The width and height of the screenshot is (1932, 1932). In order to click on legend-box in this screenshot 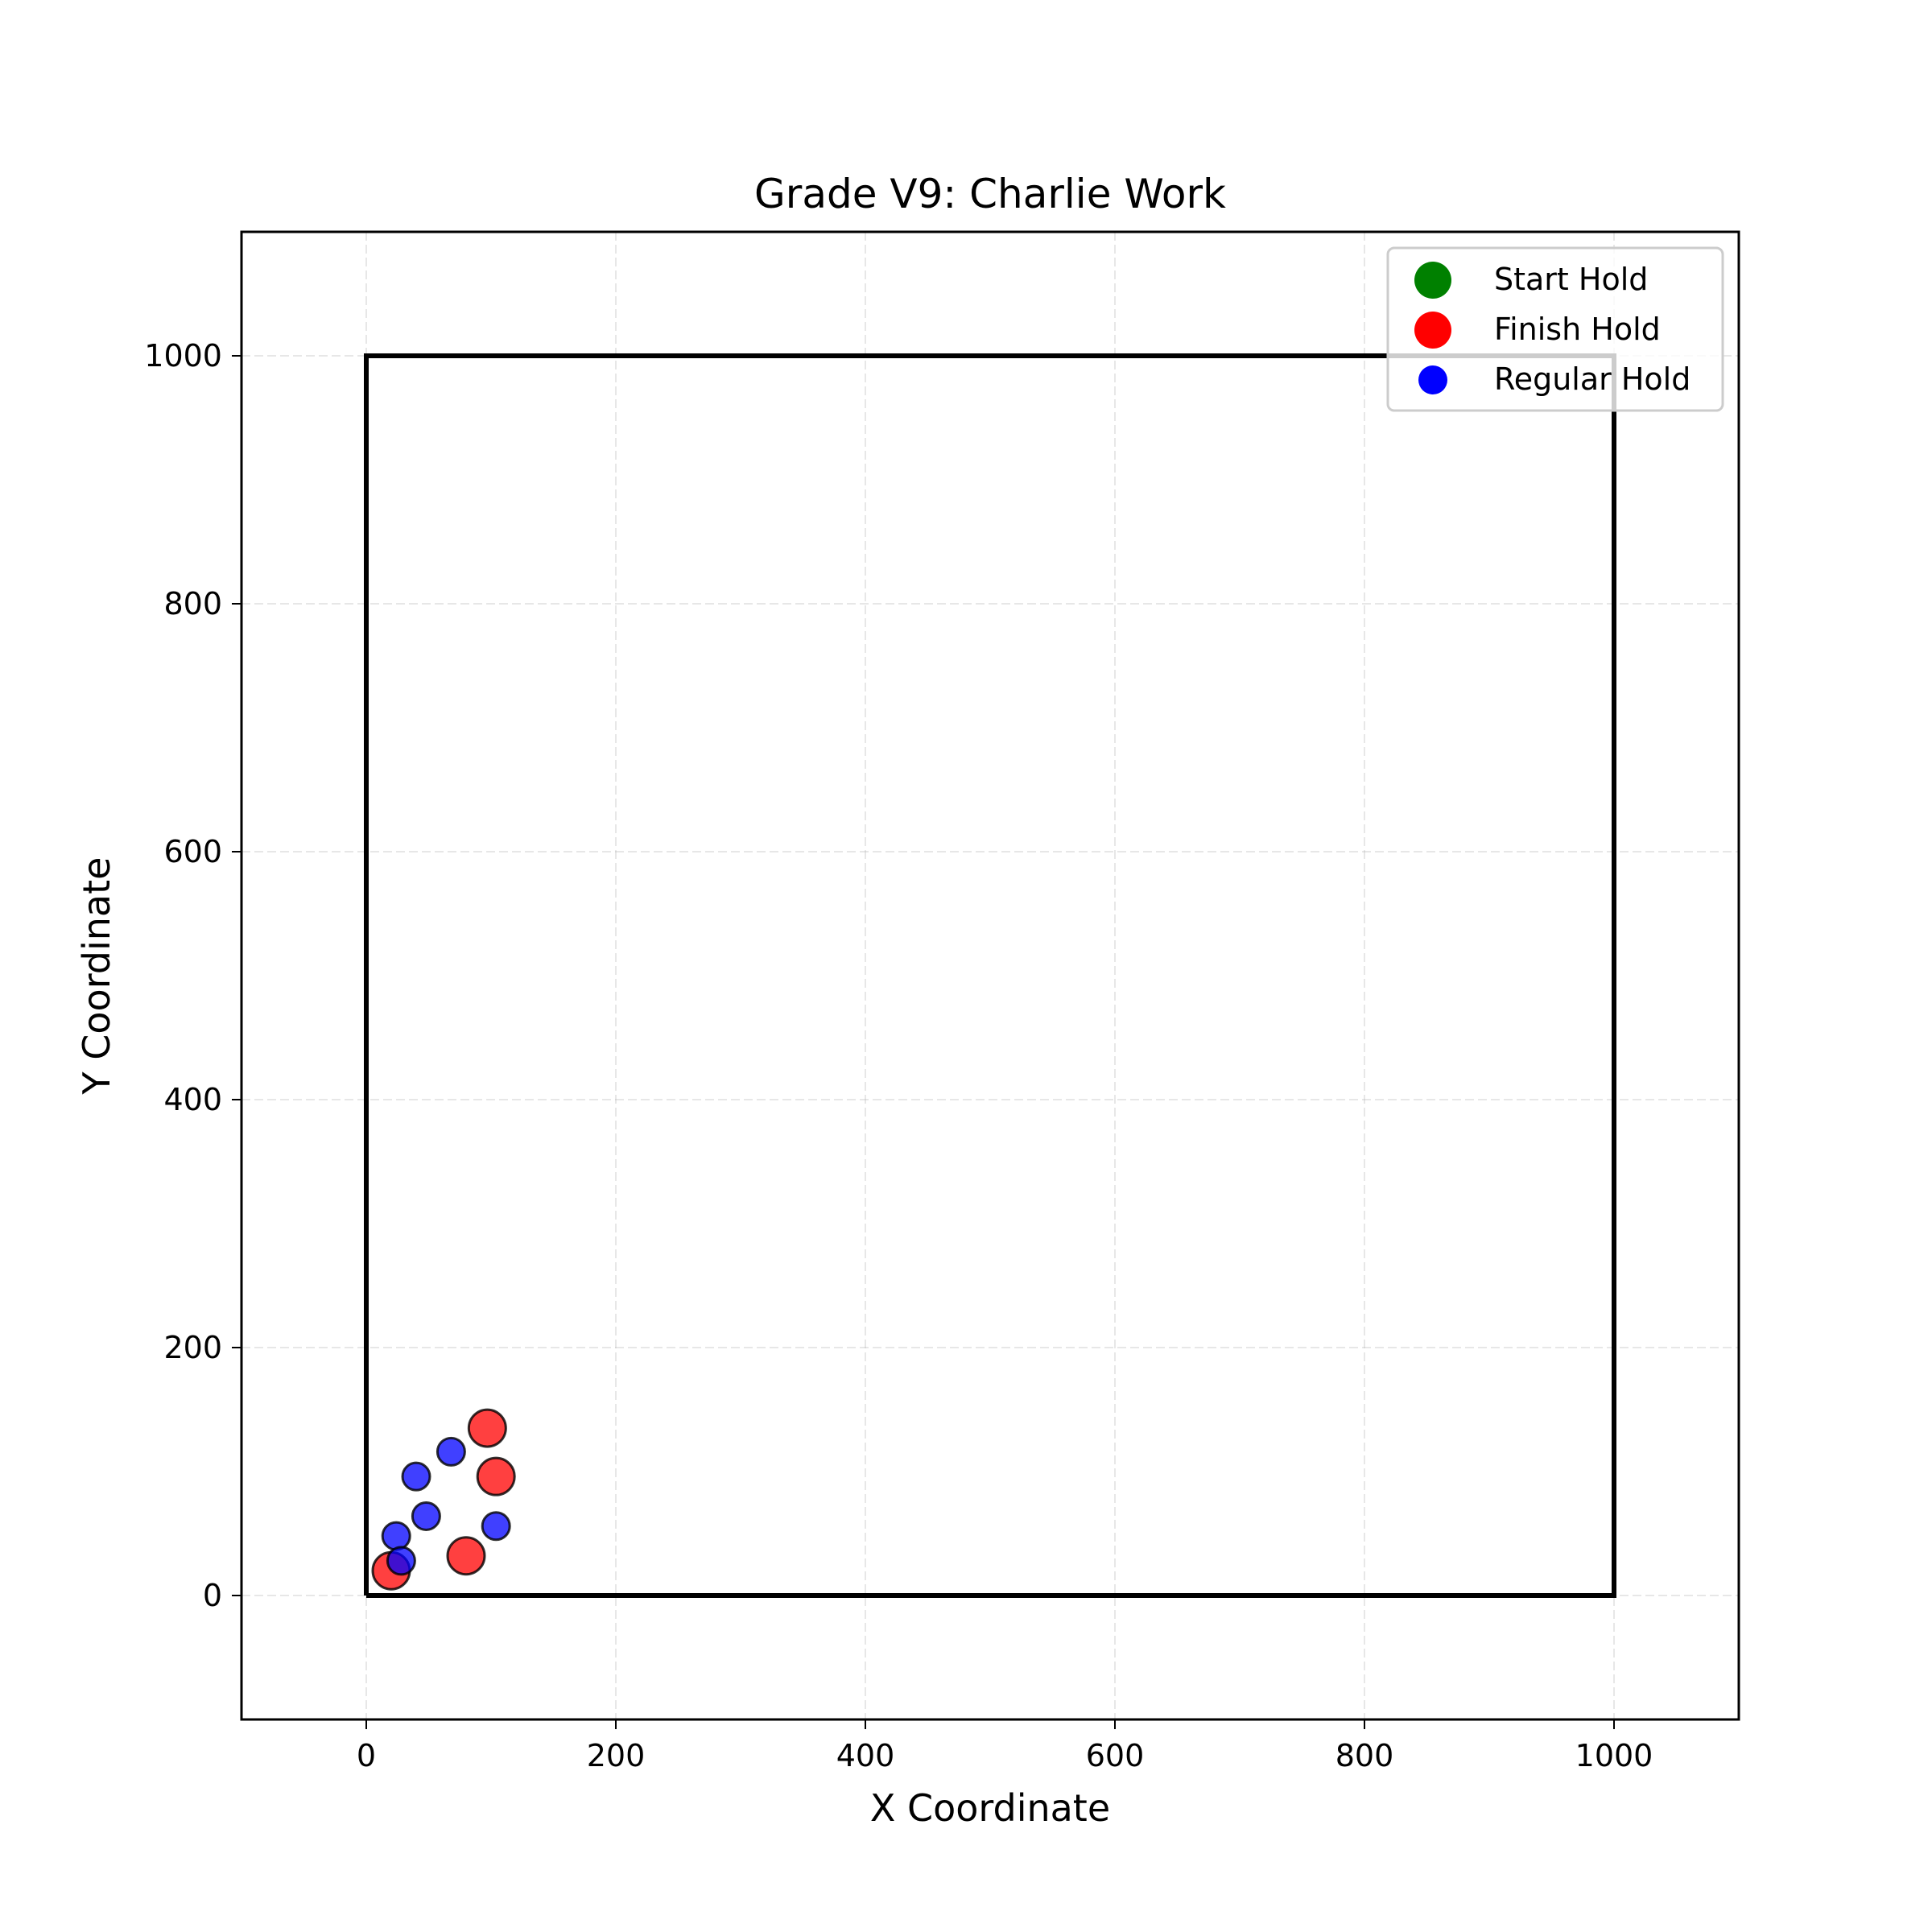, I will do `click(1555, 329)`.